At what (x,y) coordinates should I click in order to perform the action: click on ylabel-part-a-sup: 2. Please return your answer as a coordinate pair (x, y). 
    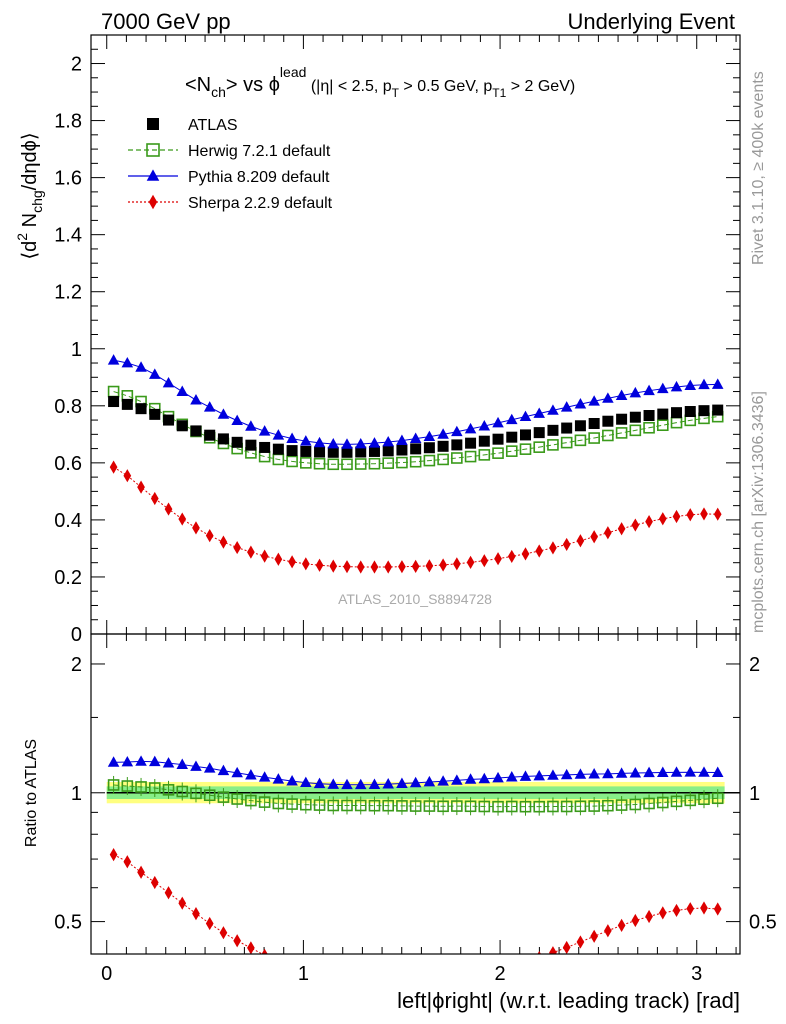
    Looking at the image, I should click on (22, 237).